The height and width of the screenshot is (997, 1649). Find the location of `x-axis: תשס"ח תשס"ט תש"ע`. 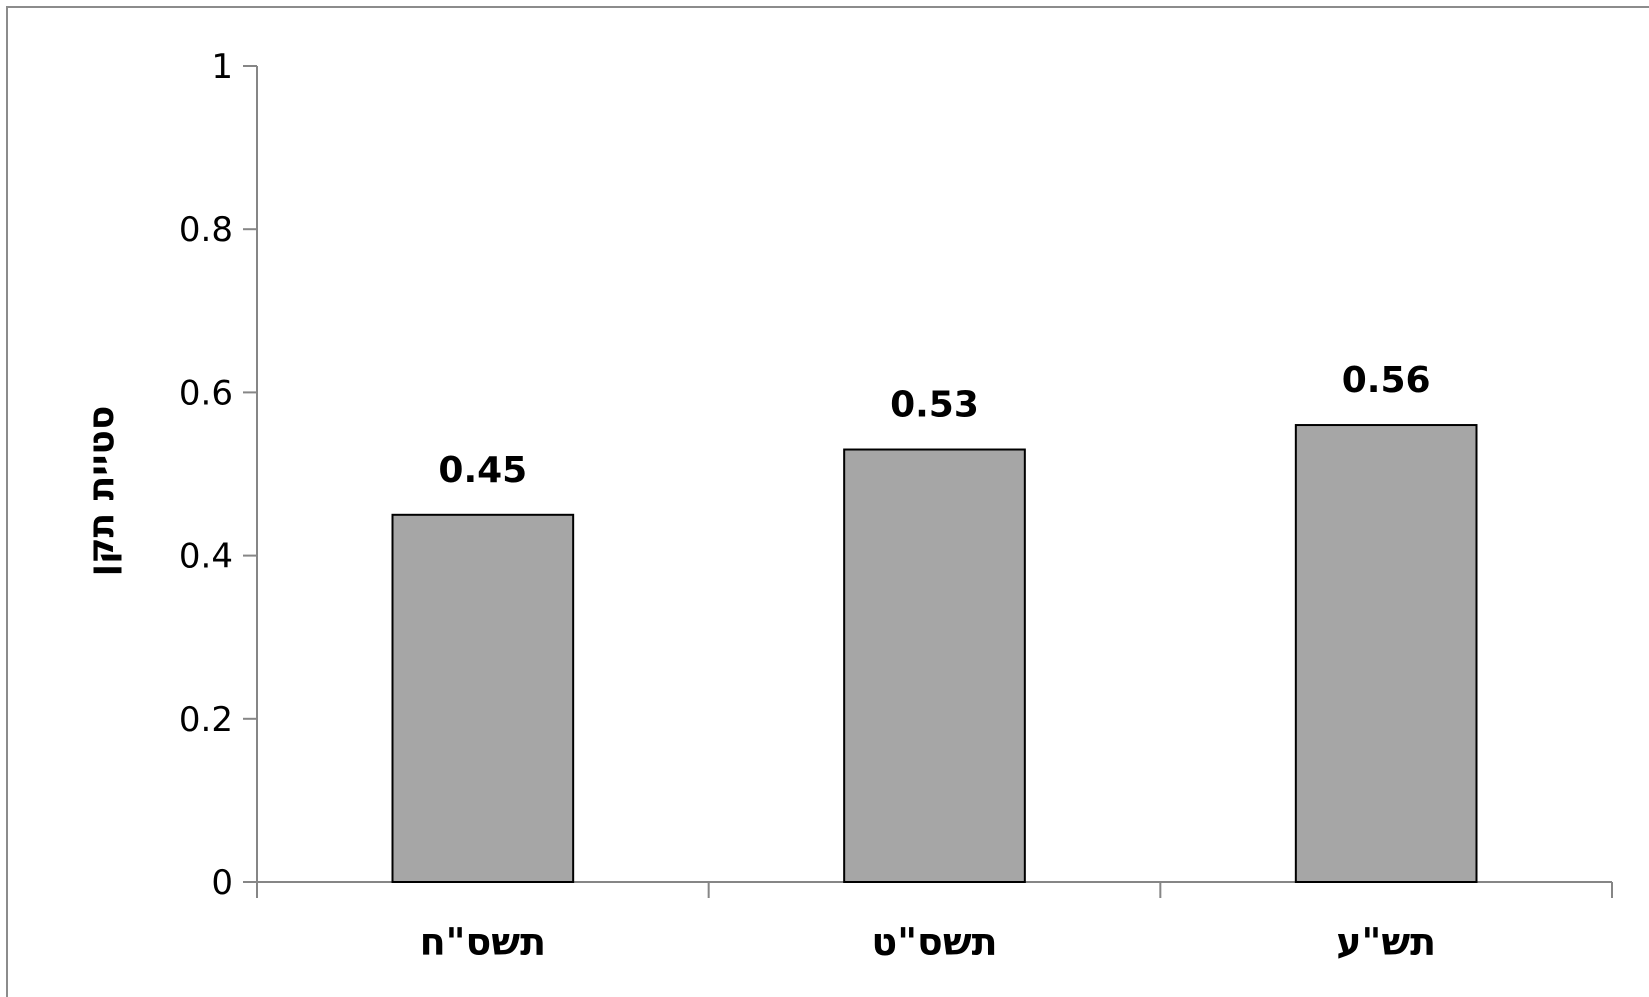

x-axis: תשס"ח תשס"ט תש"ע is located at coordinates (934, 922).